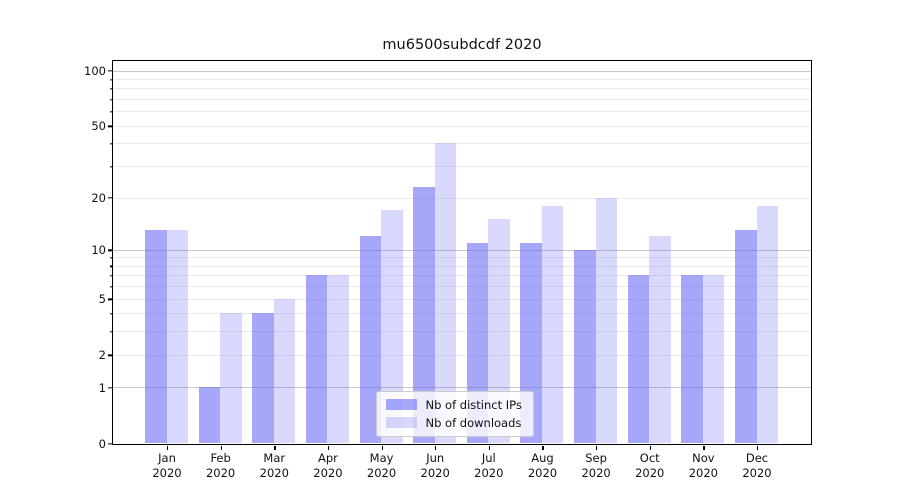 This screenshot has height=500, width=900. I want to click on x-tick-label-sep: Sep 2020, so click(596, 465).